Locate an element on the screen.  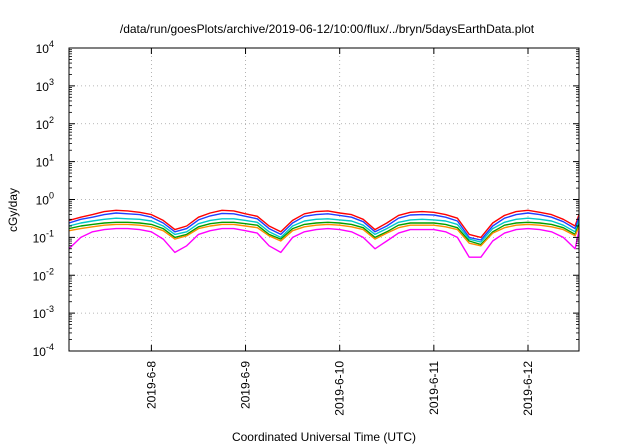
y-tick-label: 10¹ is located at coordinates (45, 161).